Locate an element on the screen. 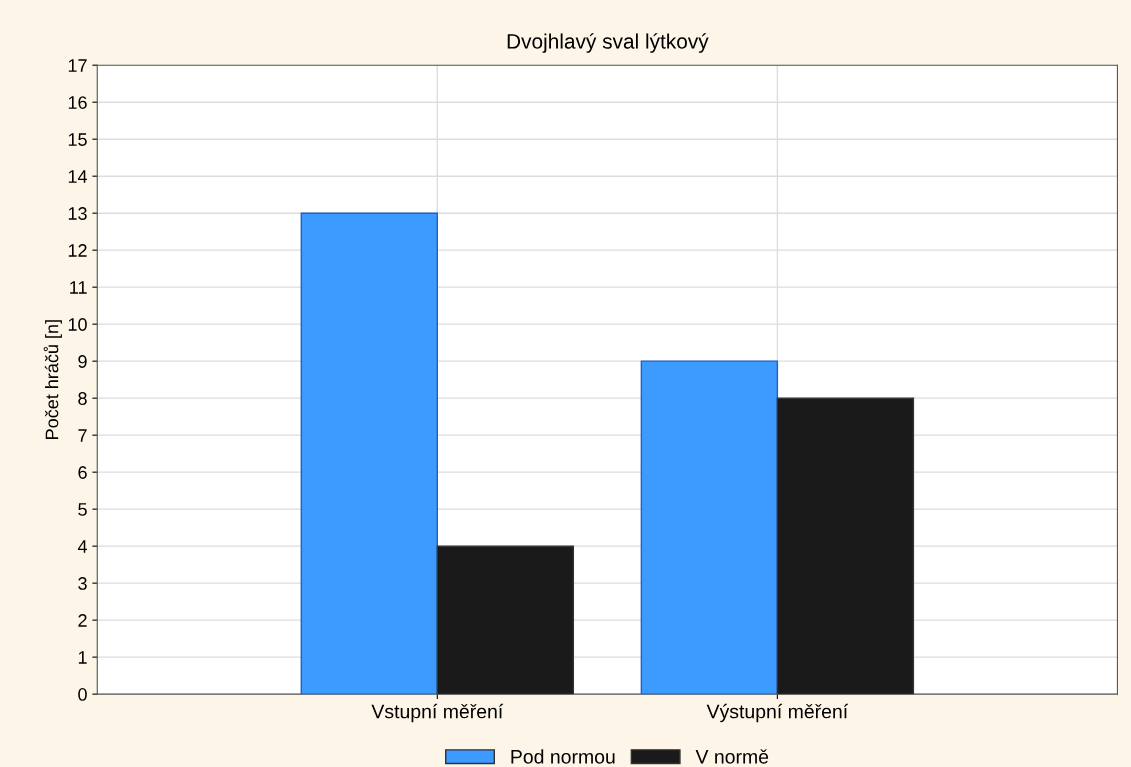 The width and height of the screenshot is (1131, 767). y-tick-label: 5 is located at coordinates (82, 509).